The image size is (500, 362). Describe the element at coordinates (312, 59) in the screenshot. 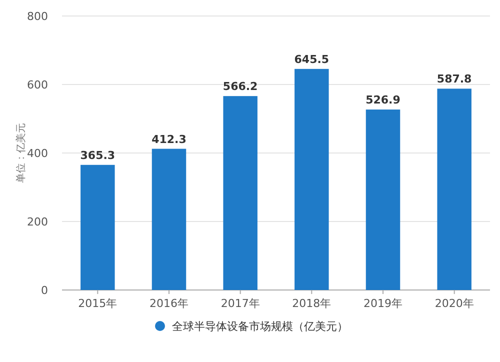

I see `data-label: 645.5` at that location.